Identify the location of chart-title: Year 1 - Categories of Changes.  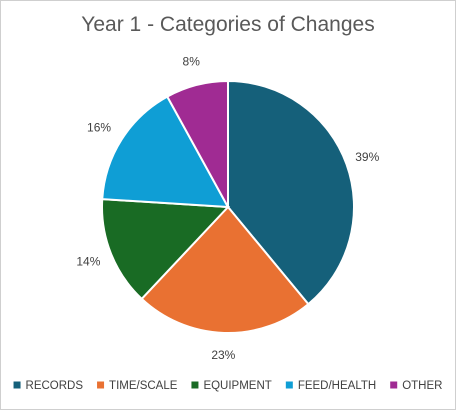
(228, 24).